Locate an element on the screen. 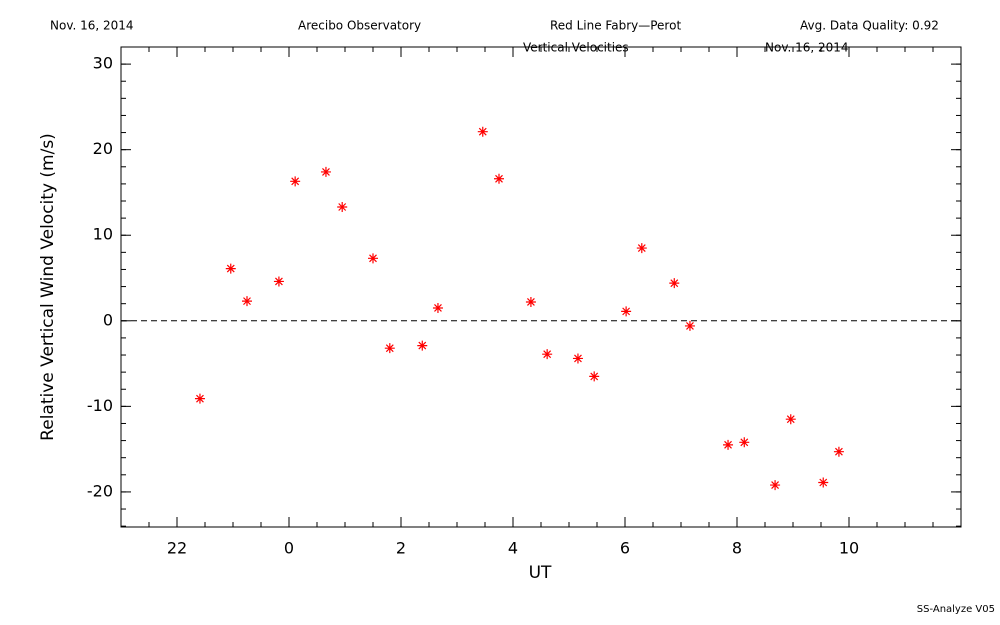 The height and width of the screenshot is (625, 1000). x-tick-label: 22 is located at coordinates (177, 548).